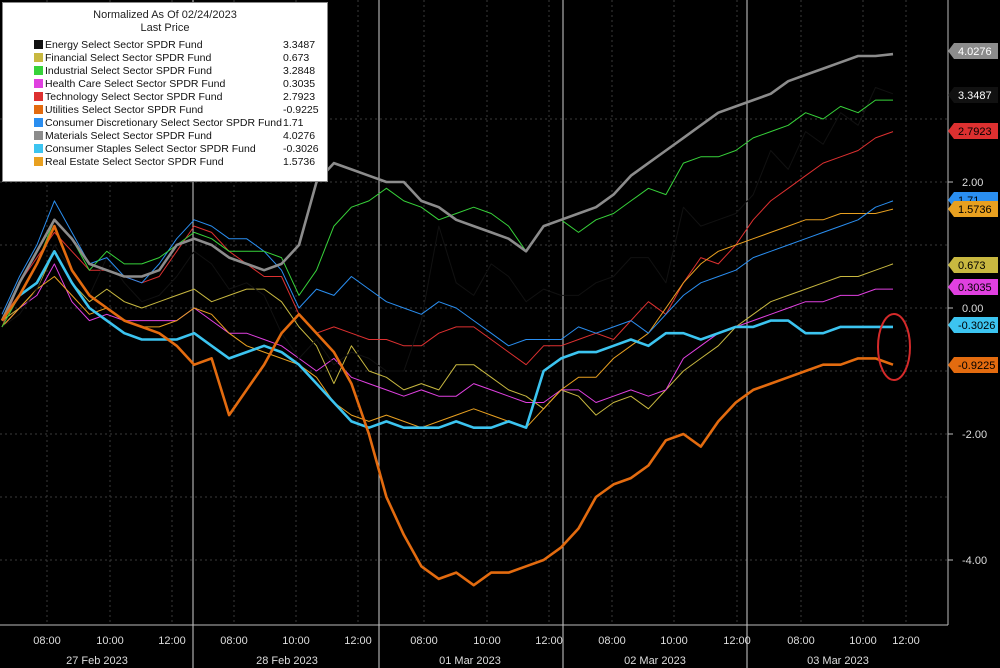 This screenshot has width=1000, height=668. What do you see at coordinates (299, 161) in the screenshot?
I see `legend-item-value: 1.5736` at bounding box center [299, 161].